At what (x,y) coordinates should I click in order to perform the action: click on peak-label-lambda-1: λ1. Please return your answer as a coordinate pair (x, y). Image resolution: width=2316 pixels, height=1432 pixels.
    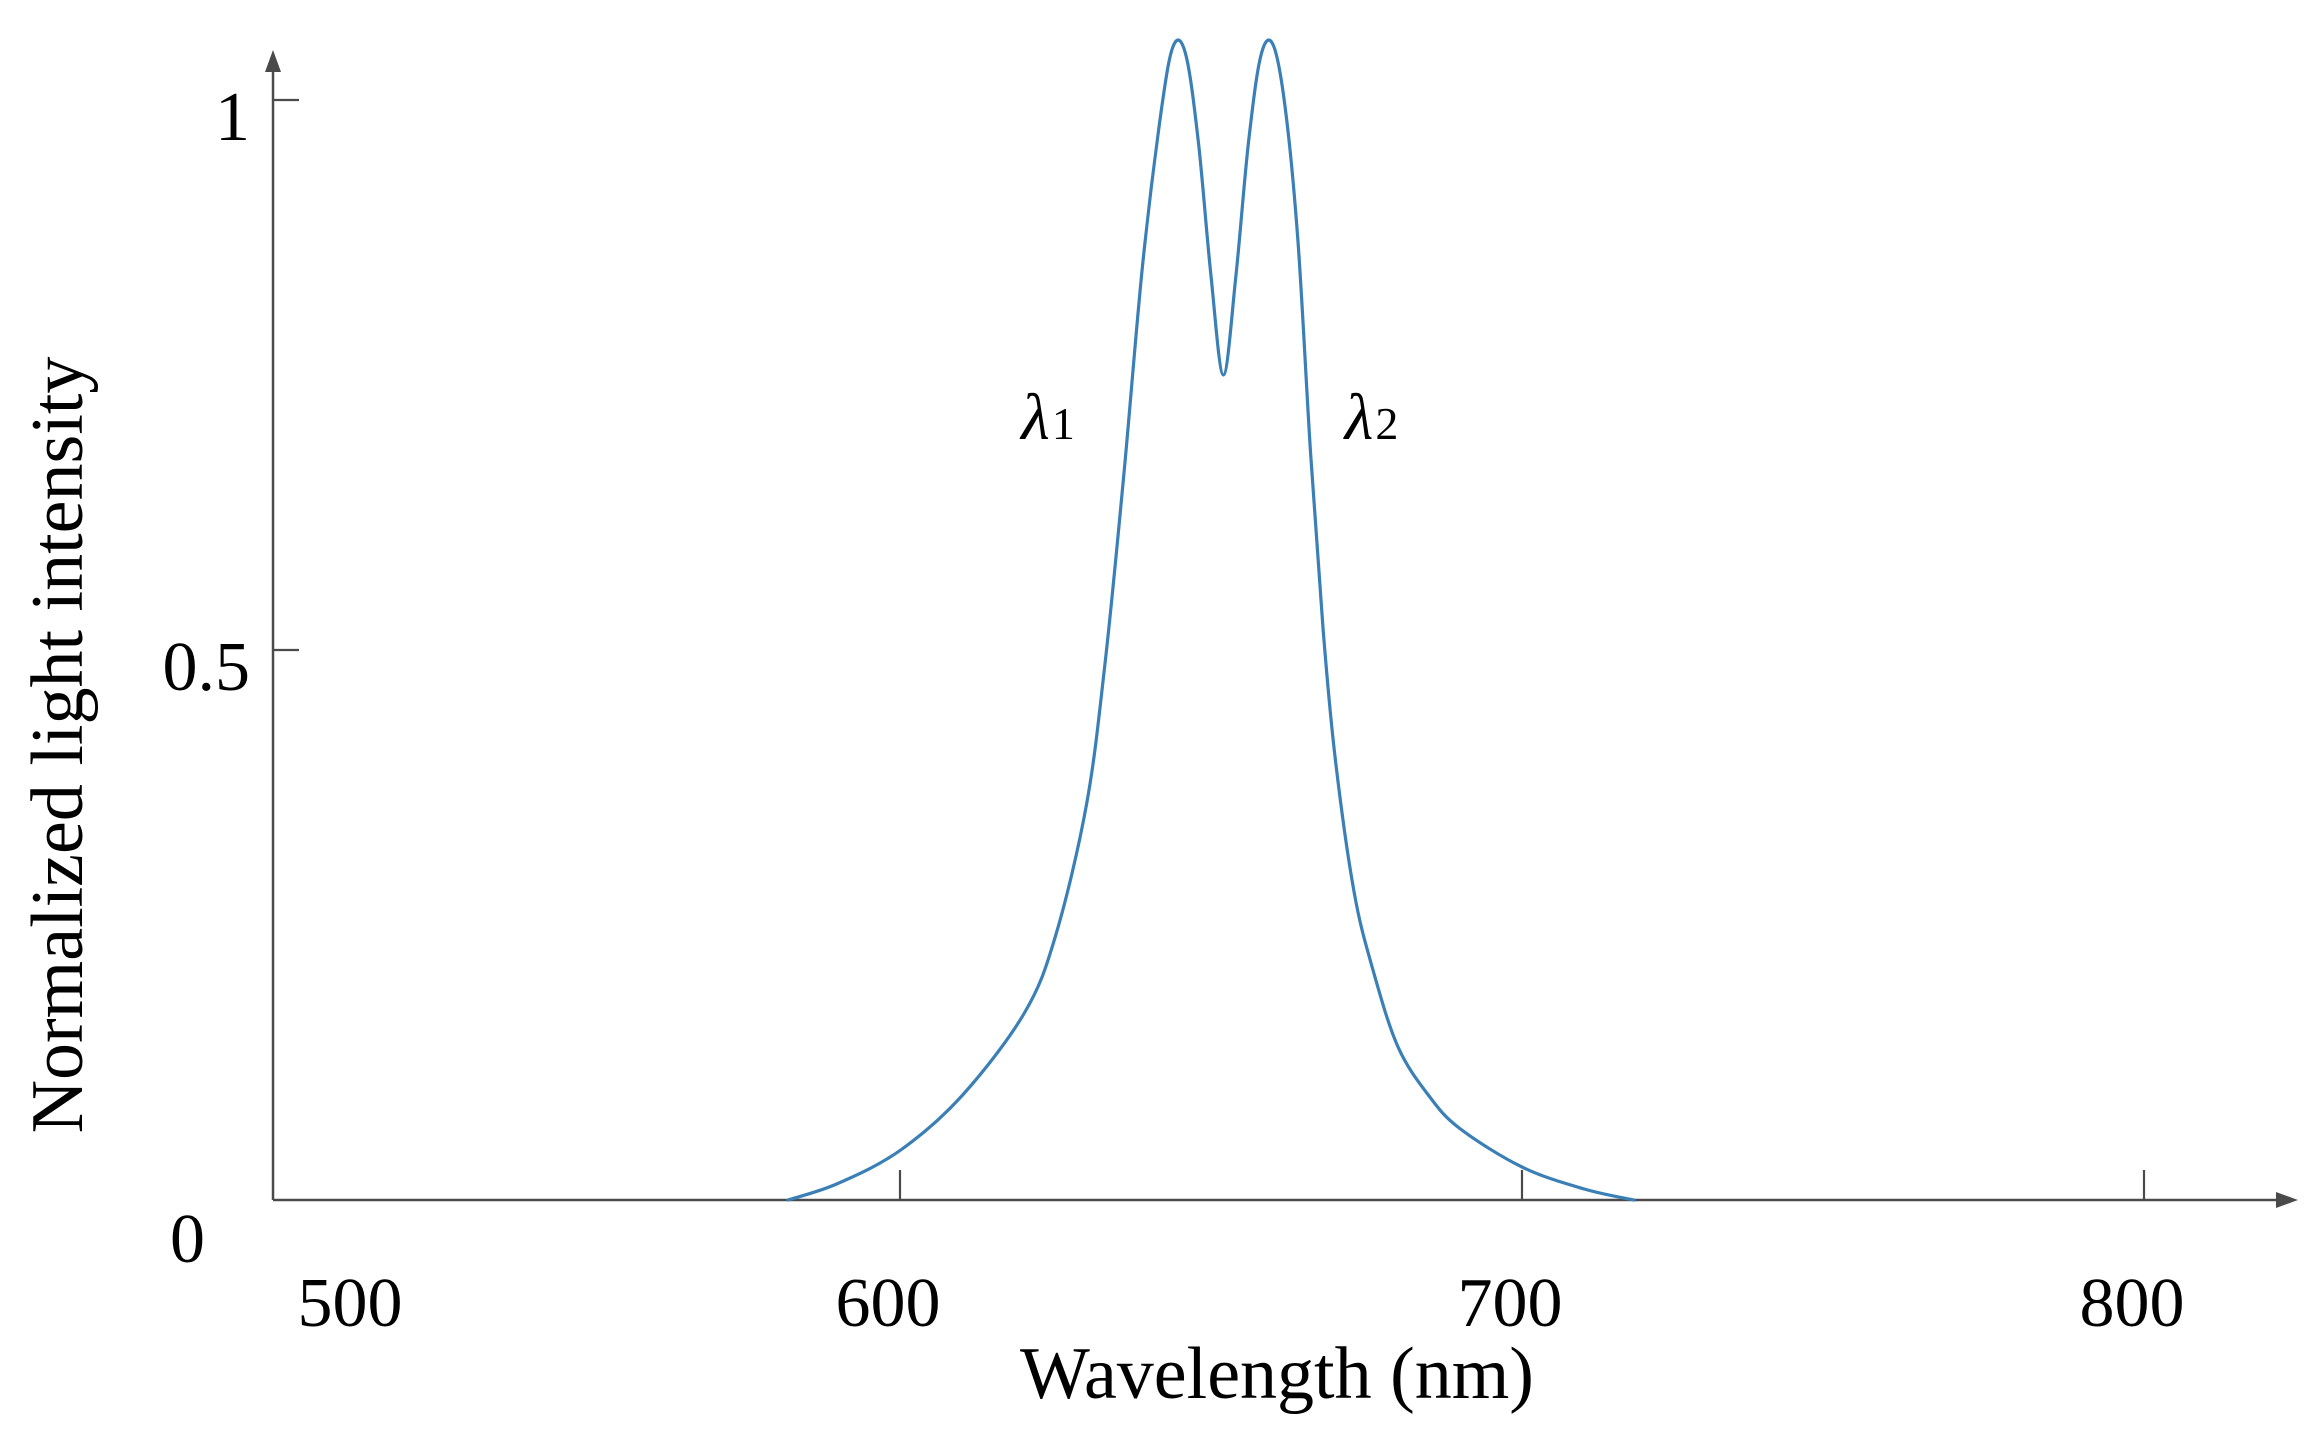
    Looking at the image, I should click on (1047, 417).